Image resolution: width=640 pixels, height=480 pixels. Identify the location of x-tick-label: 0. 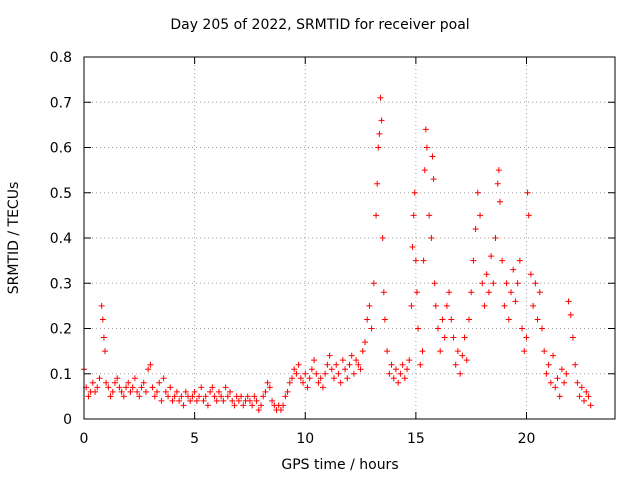
(84, 439).